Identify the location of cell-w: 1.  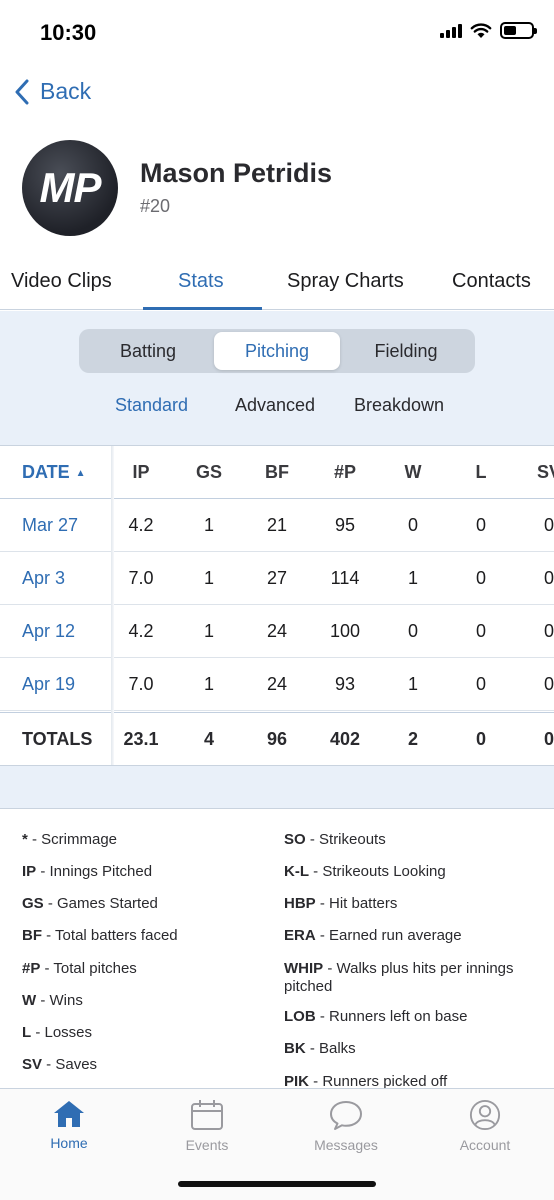
(412, 684).